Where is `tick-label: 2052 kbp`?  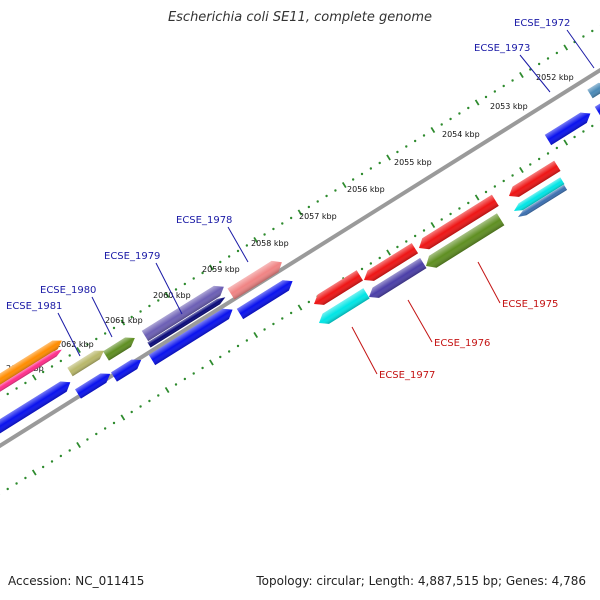 tick-label: 2052 kbp is located at coordinates (555, 77).